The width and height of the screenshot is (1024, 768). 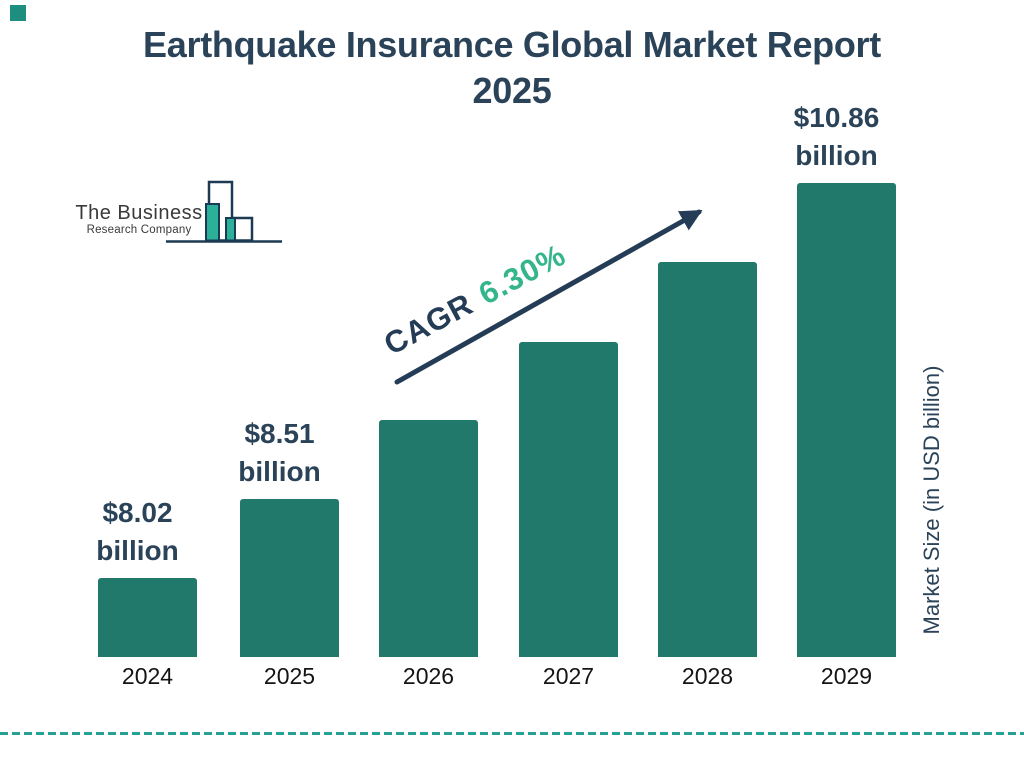 I want to click on company-logo-text: The Business Research Company, so click(x=139, y=219).